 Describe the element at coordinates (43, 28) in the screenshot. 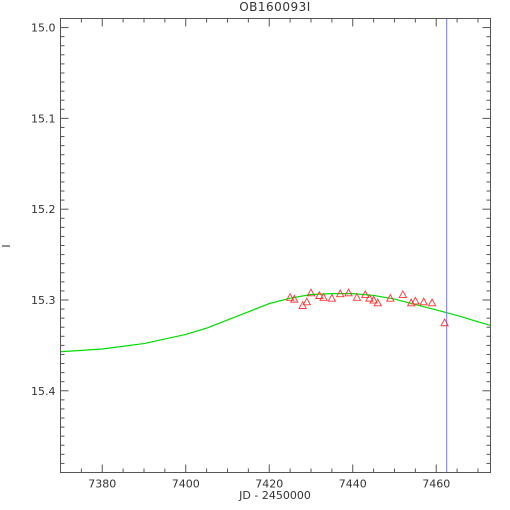

I see `y-tick-label: 15.0` at that location.